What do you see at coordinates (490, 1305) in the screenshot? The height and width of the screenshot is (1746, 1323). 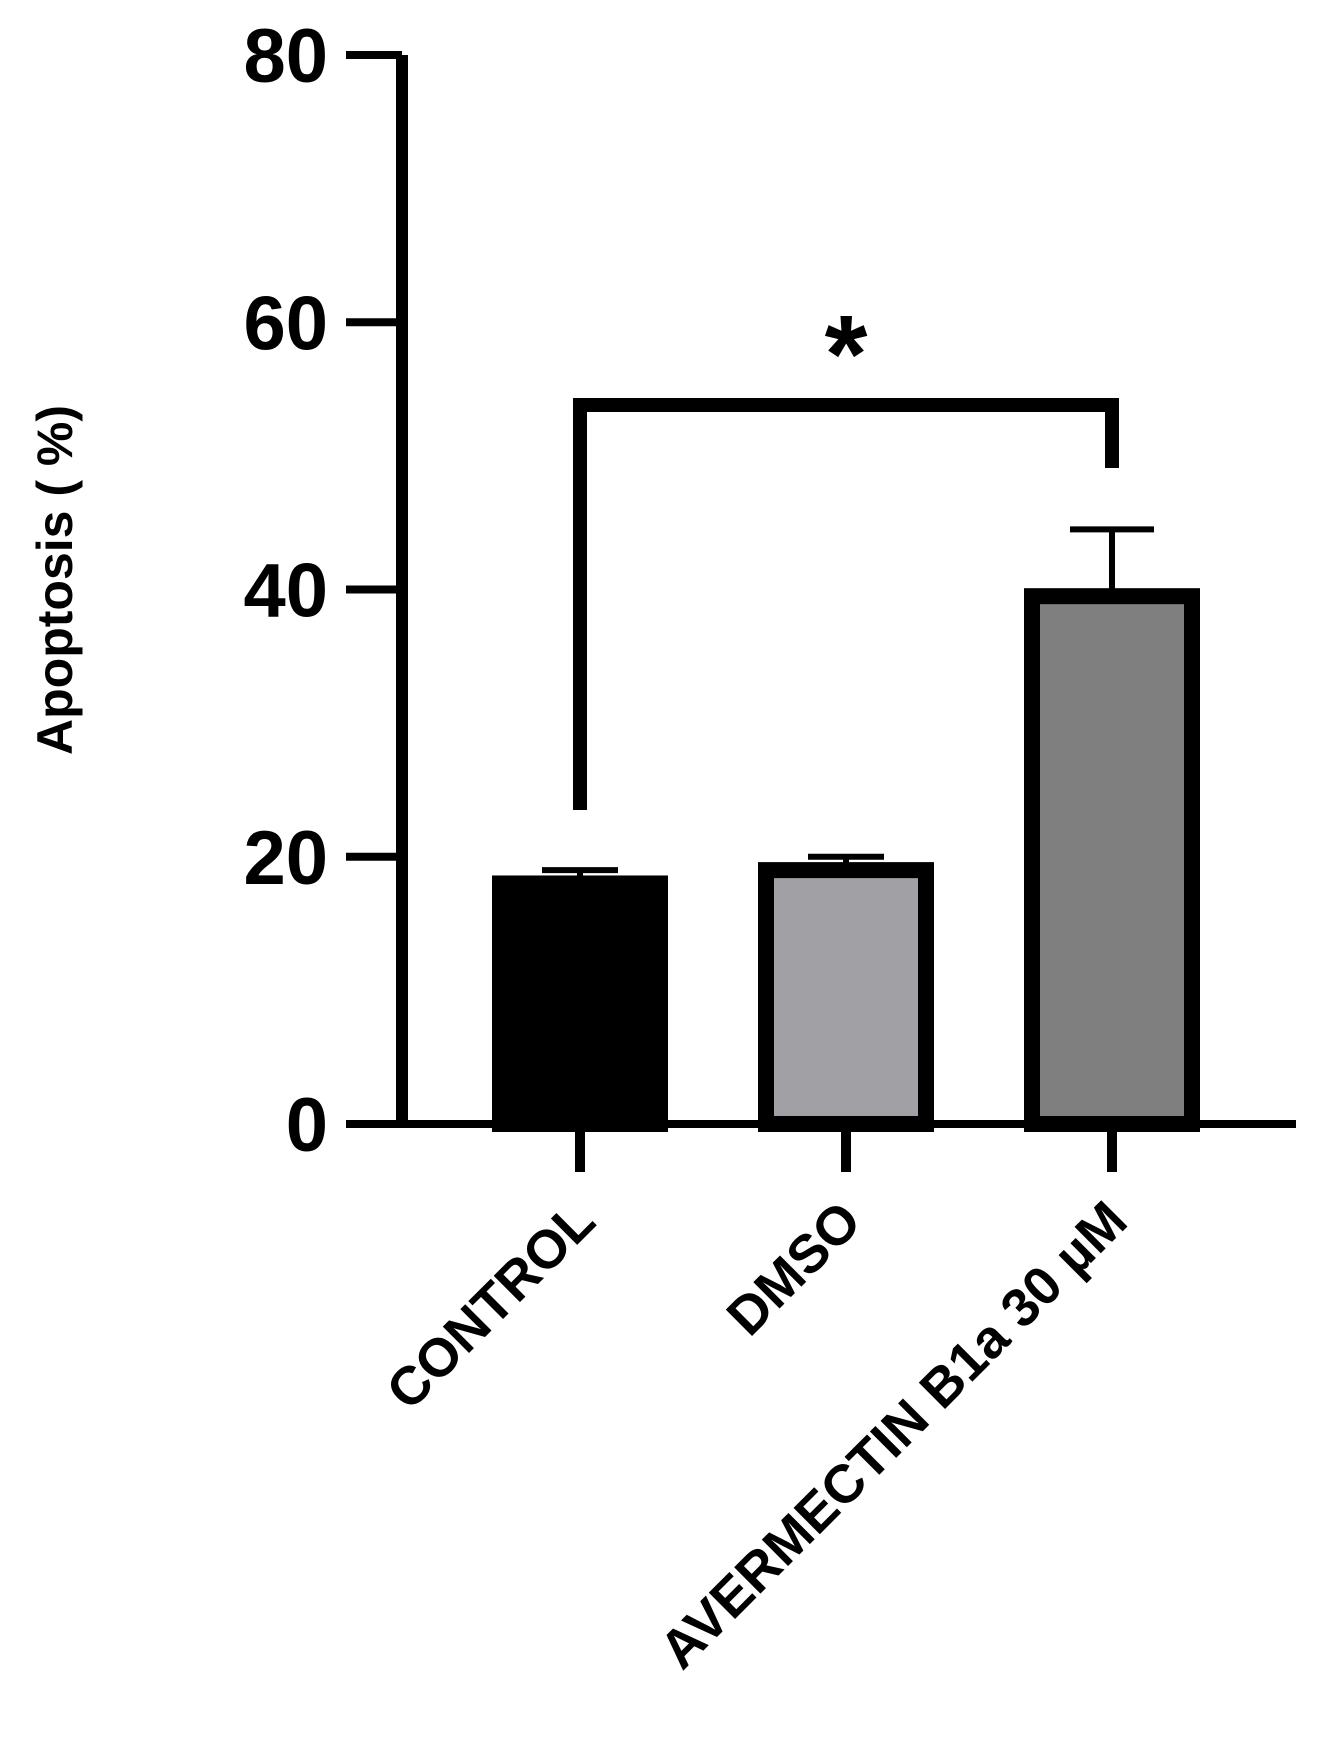 I see `x-category-label-0: CONTROL` at bounding box center [490, 1305].